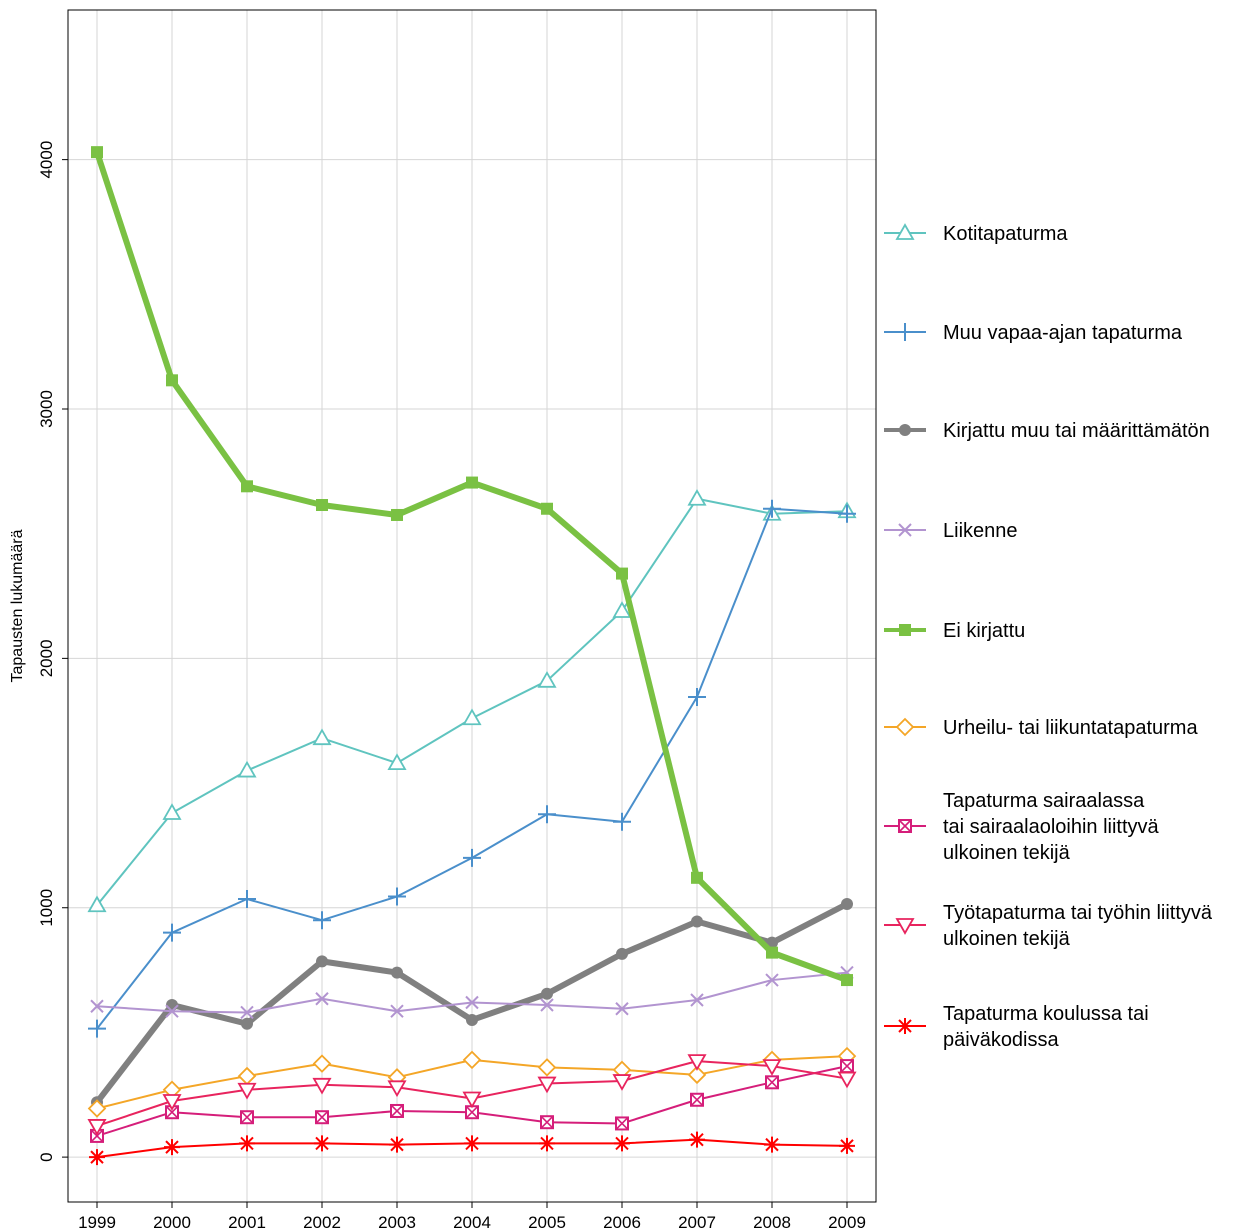 The image size is (1259, 1232). I want to click on y-tick-label: 3000, so click(46, 409).